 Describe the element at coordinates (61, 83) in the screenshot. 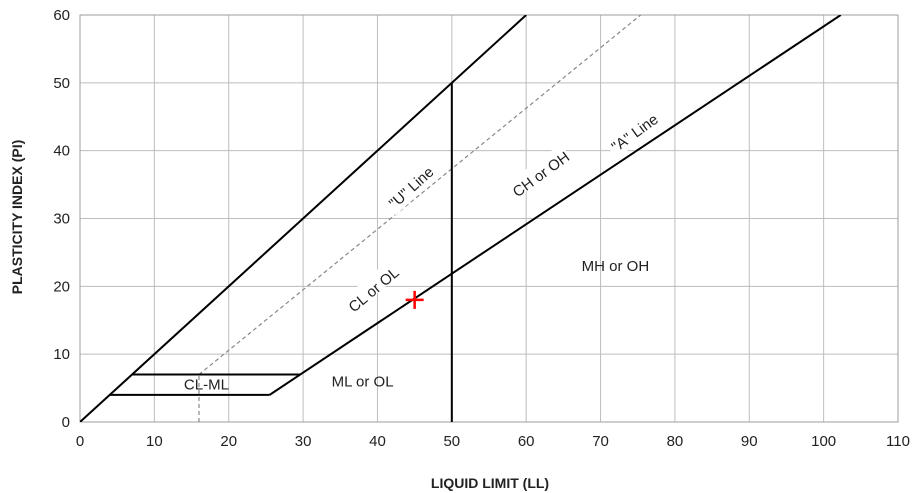

I see `y-tick-label: 50` at that location.